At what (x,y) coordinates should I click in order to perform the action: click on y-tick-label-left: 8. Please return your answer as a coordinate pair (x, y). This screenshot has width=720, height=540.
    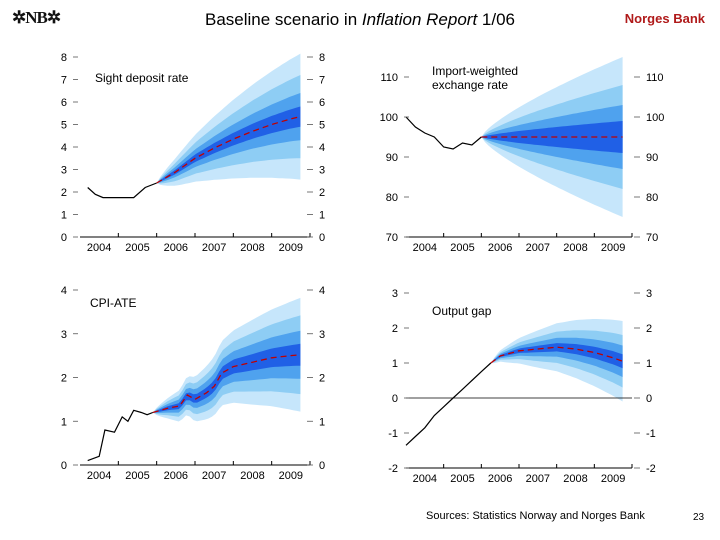
    Looking at the image, I should click on (64, 58).